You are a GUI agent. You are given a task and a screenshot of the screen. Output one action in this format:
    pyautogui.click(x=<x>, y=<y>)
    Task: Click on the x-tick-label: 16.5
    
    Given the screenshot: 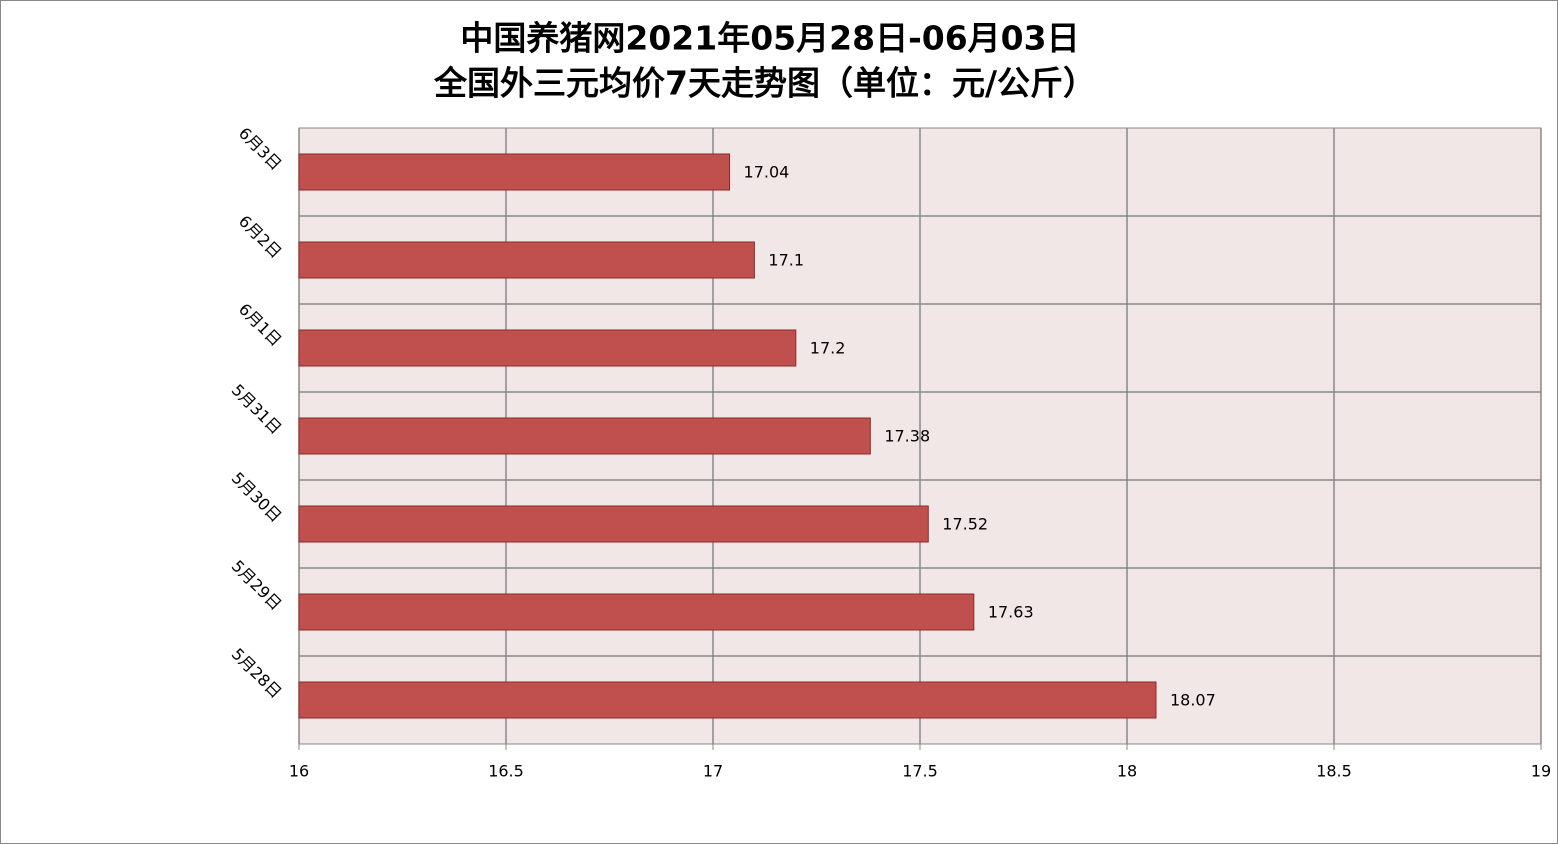 What is the action you would take?
    pyautogui.click(x=506, y=771)
    